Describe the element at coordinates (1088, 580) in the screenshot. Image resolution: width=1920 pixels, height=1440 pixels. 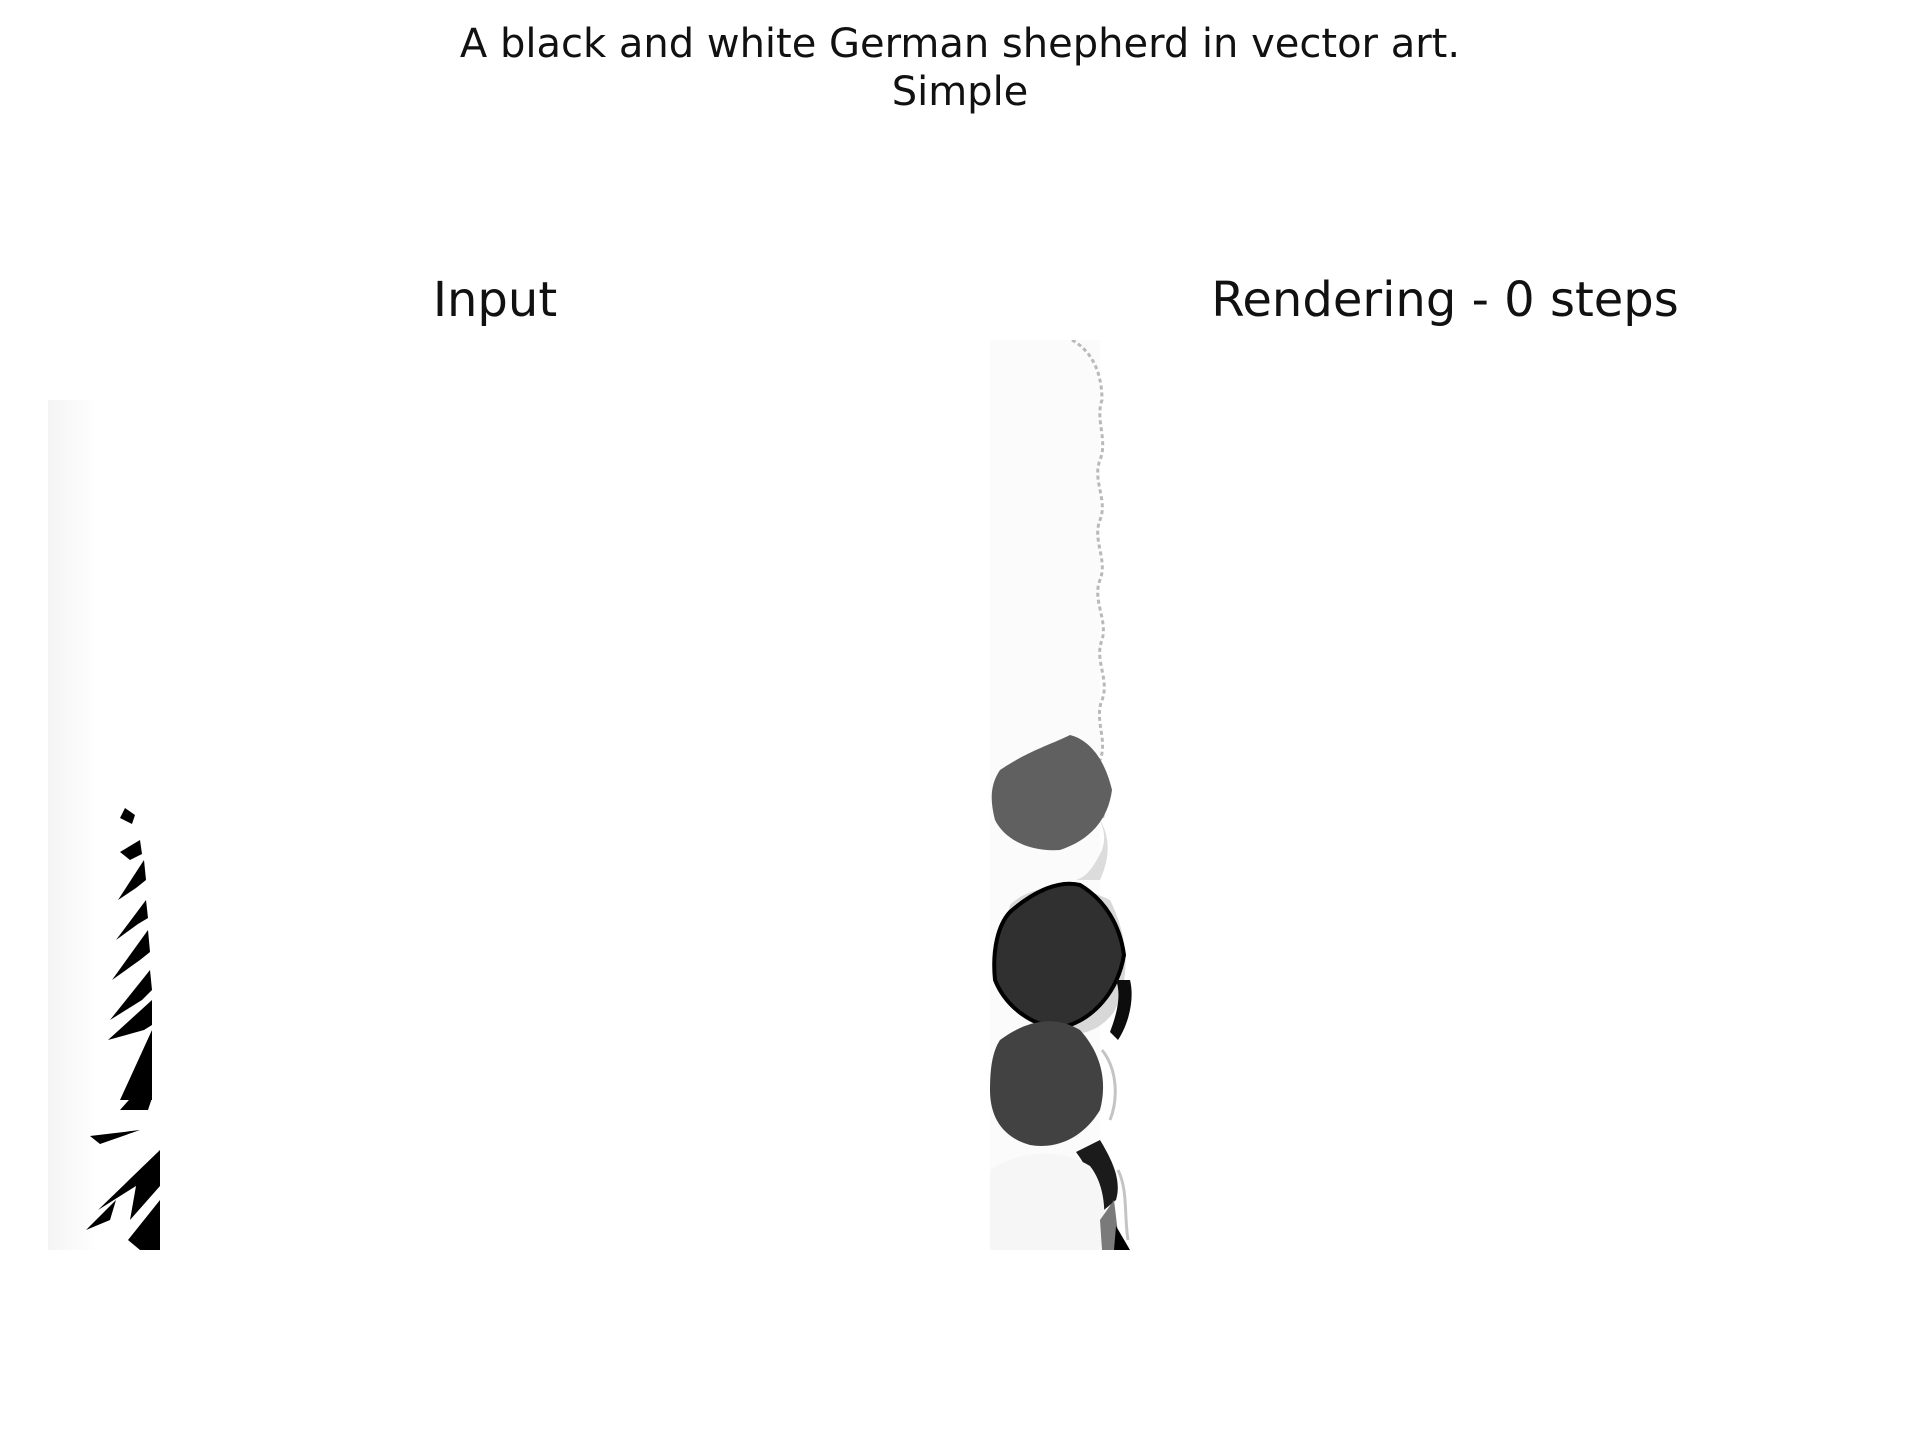
I see `rendering-wavy-line` at that location.